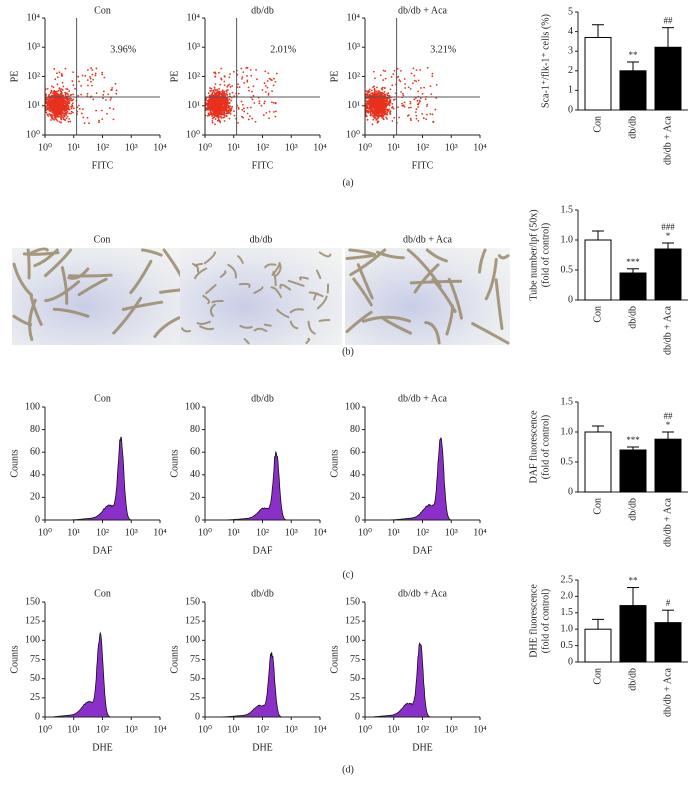  Describe the element at coordinates (192, 640) in the screenshot. I see `y-tick-label: 100` at that location.